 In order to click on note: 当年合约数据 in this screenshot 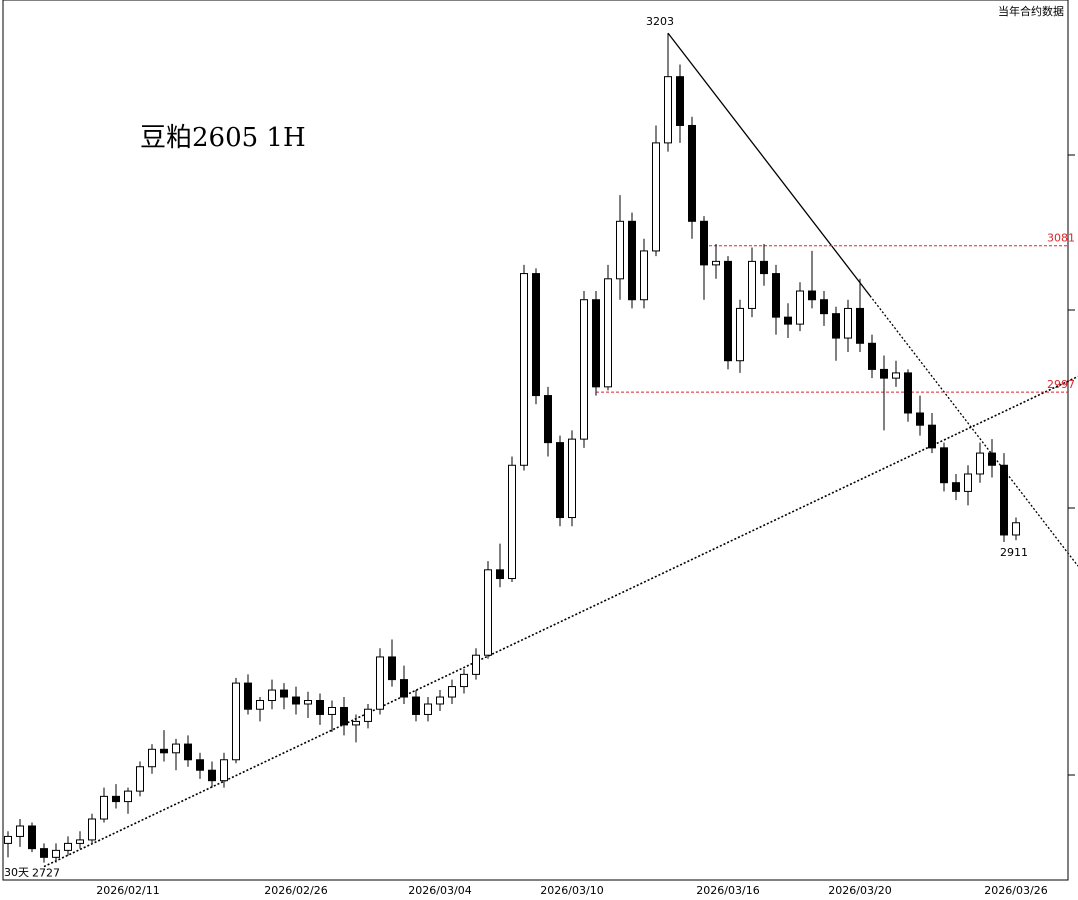, I will do `click(1031, 11)`.